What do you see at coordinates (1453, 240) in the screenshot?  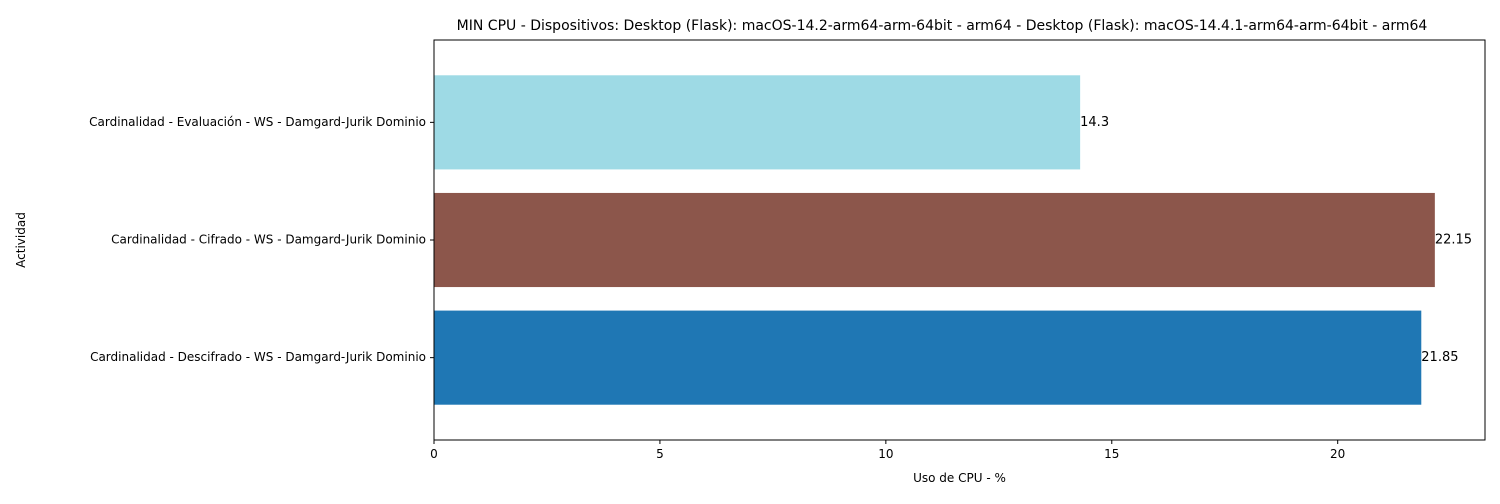 I see `bar-value-label: 22.15` at bounding box center [1453, 240].